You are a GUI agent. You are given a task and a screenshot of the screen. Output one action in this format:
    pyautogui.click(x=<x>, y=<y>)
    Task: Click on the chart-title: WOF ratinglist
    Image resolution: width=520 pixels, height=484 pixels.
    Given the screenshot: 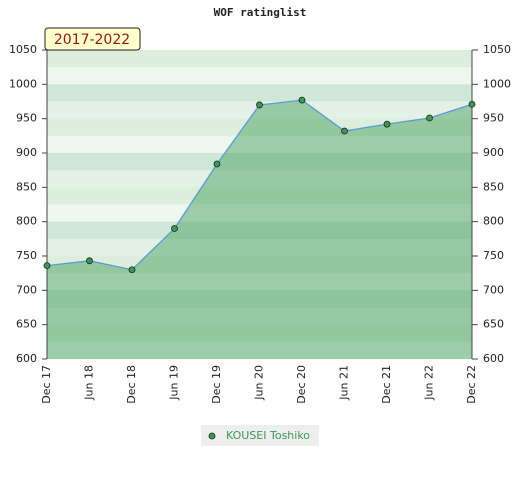 What is the action you would take?
    pyautogui.click(x=260, y=12)
    